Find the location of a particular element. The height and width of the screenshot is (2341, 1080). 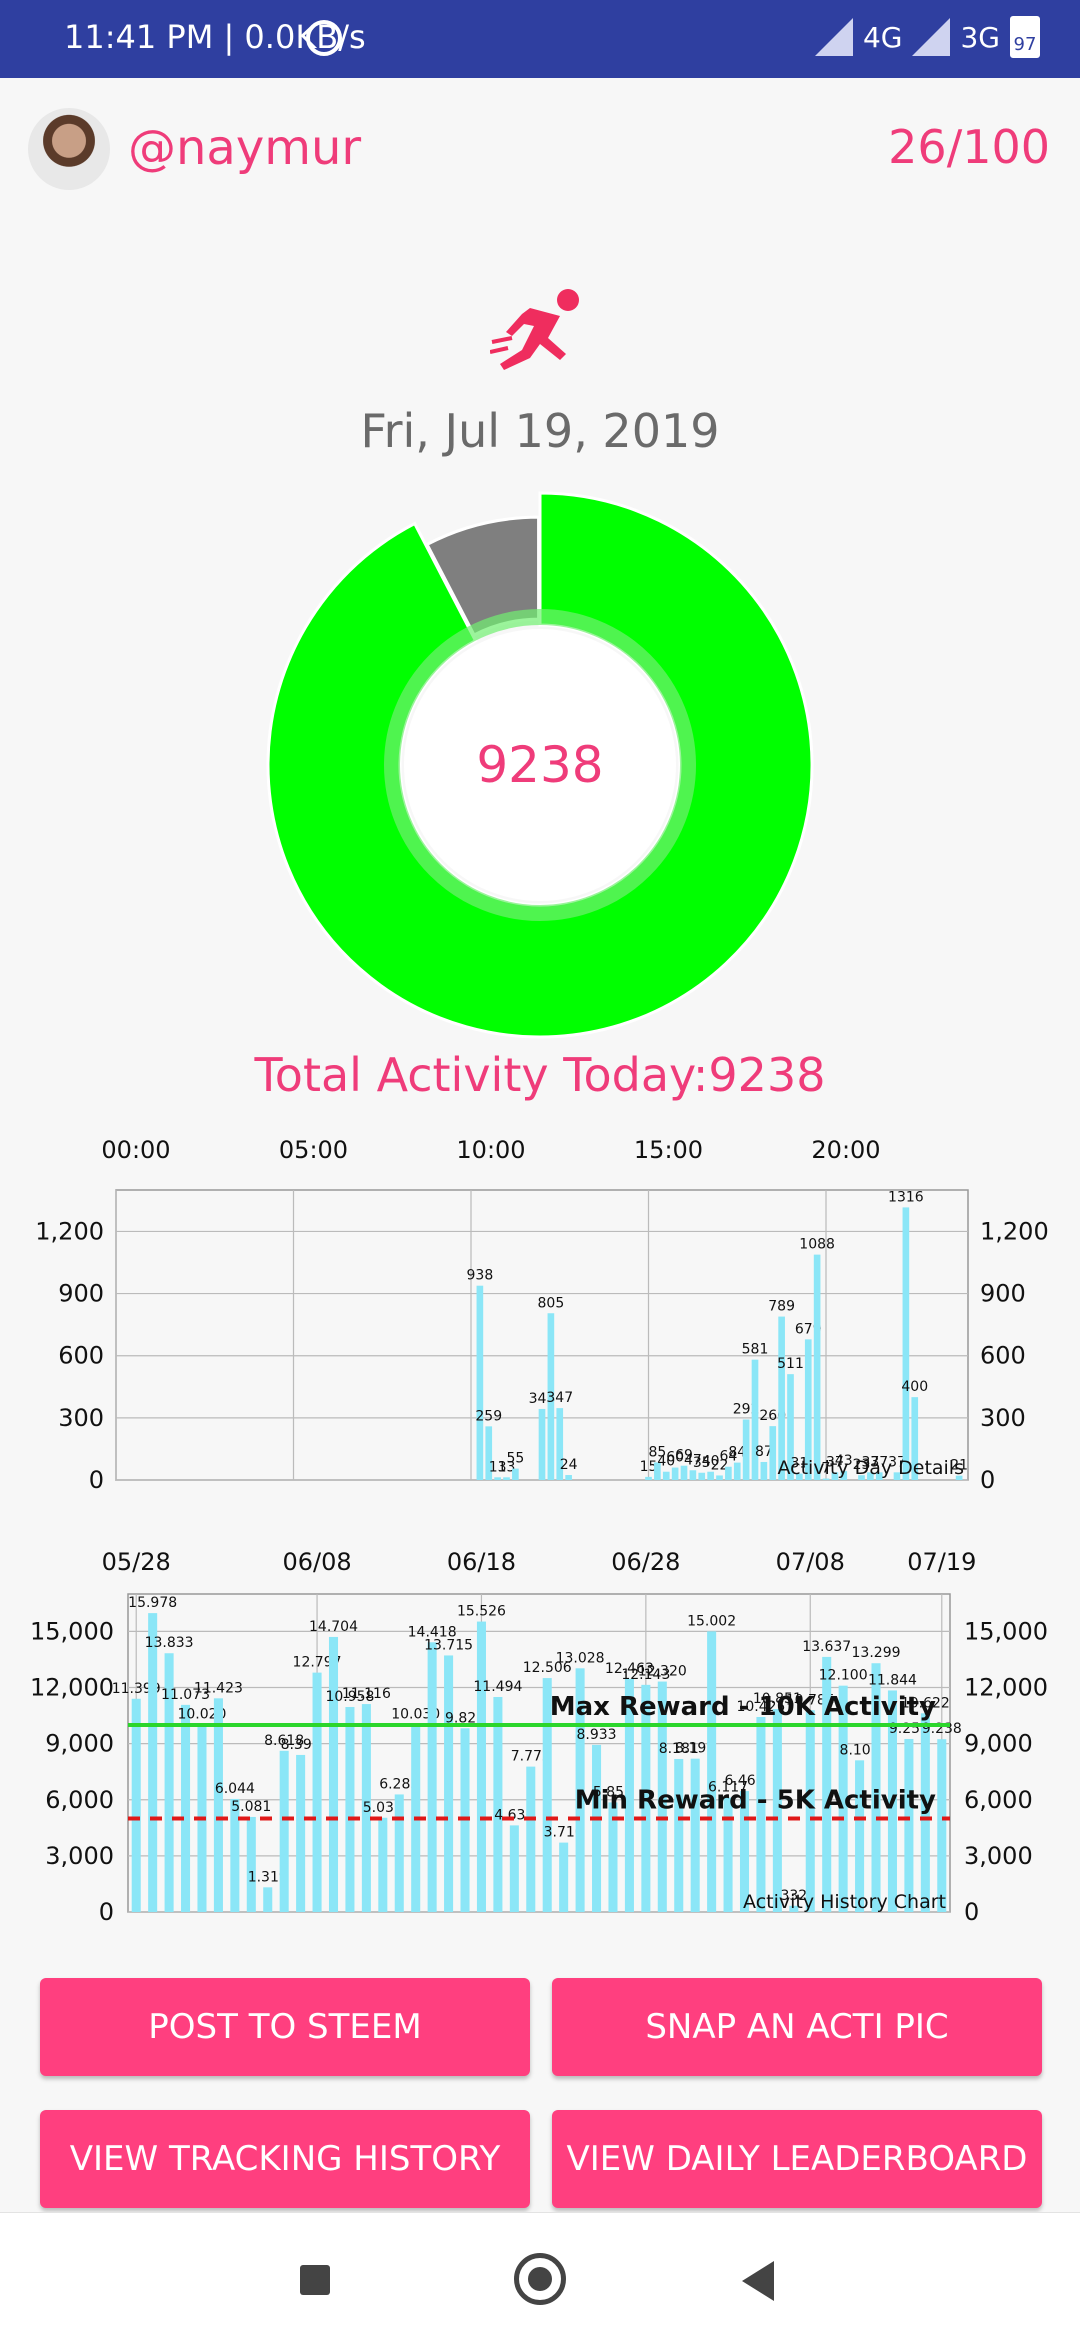

username: @naymur is located at coordinates (245, 148).